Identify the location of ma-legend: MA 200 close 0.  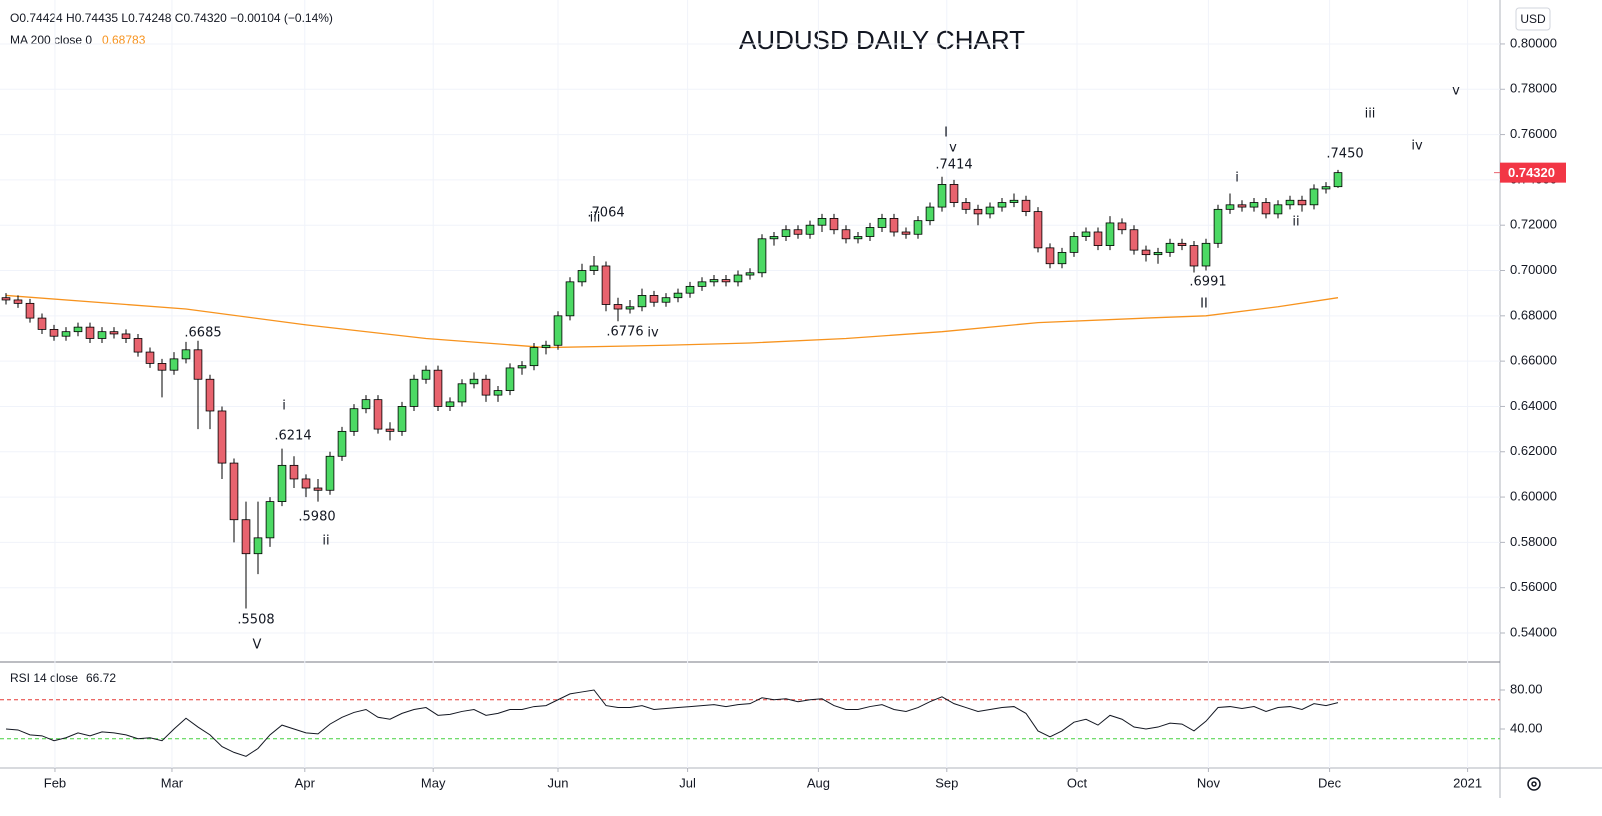
(51, 40).